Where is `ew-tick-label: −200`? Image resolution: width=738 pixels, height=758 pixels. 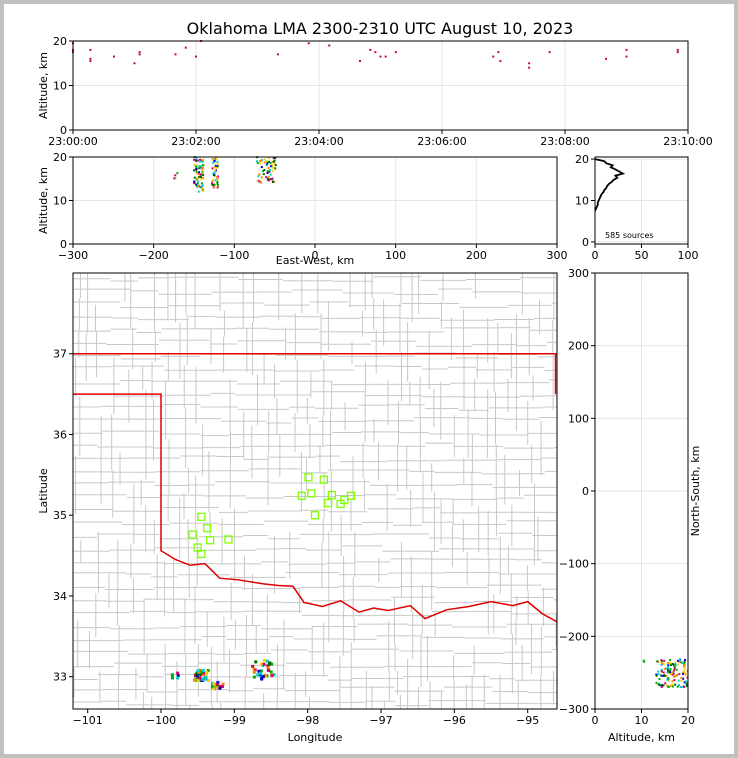 ew-tick-label: −200 is located at coordinates (154, 255).